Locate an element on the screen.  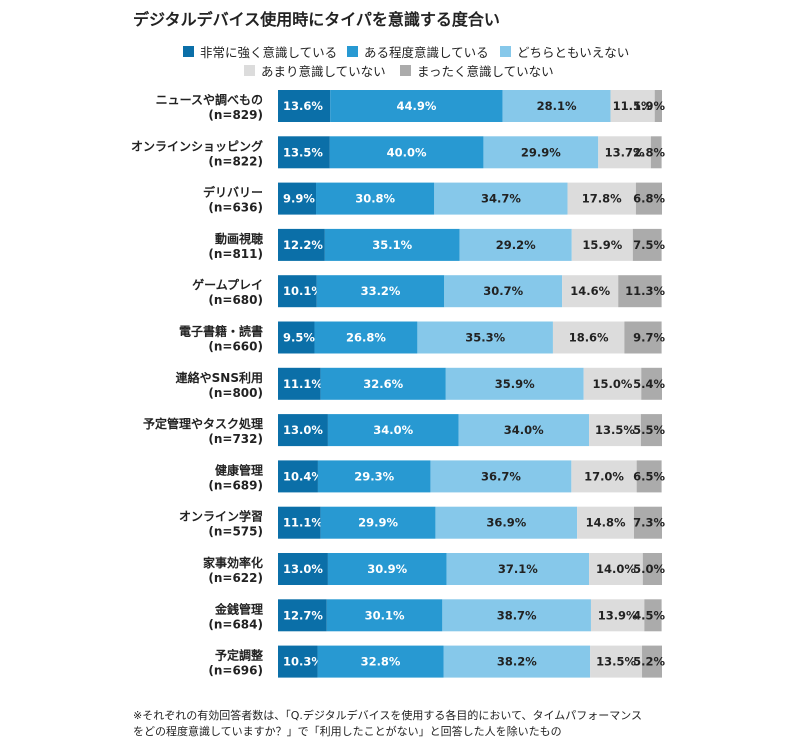
category-n-label: (n=800) is located at coordinates (235, 393).